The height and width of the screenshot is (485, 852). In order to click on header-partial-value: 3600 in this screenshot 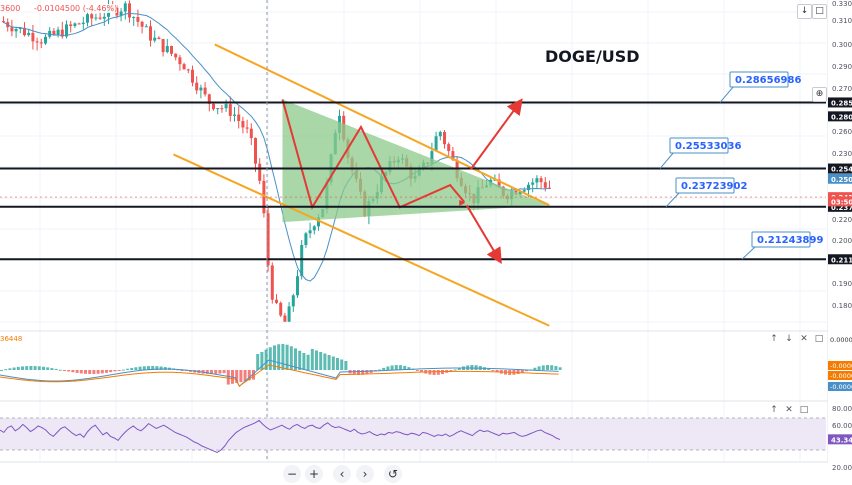, I will do `click(10, 8)`.